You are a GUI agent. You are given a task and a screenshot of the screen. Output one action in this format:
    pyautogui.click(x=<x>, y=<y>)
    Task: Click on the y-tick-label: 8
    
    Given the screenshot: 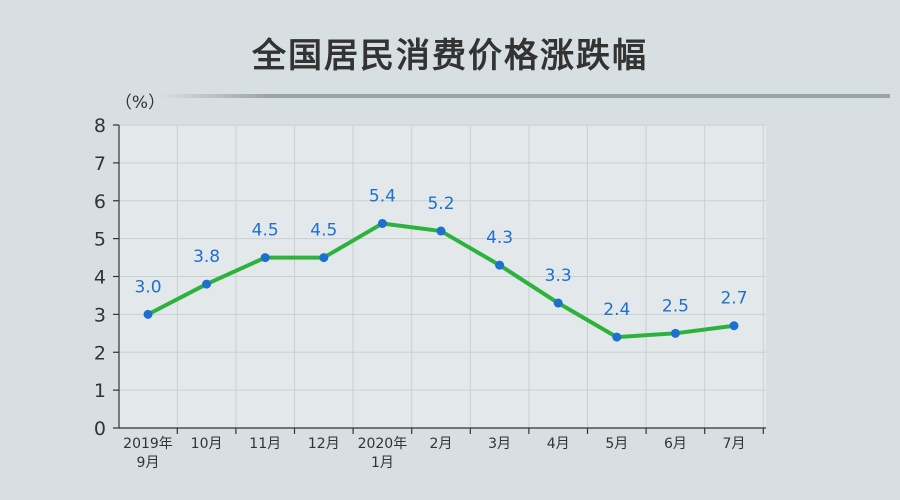 What is the action you would take?
    pyautogui.click(x=100, y=126)
    